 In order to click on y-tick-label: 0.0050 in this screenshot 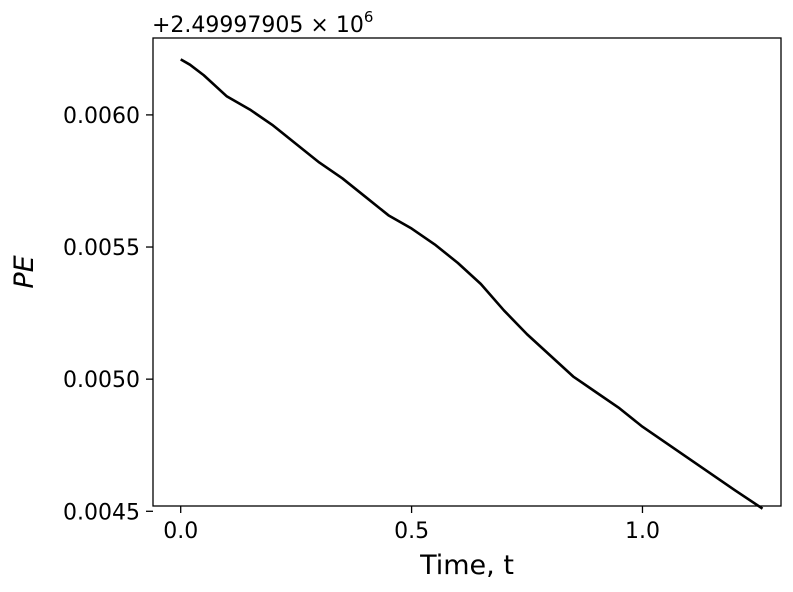, I will do `click(101, 380)`.